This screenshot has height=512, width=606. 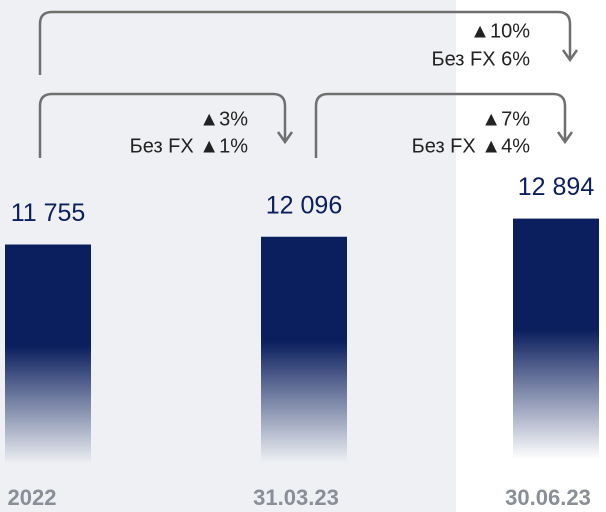 What do you see at coordinates (500, 31) in the screenshot?
I see `annotation: ▲10%` at bounding box center [500, 31].